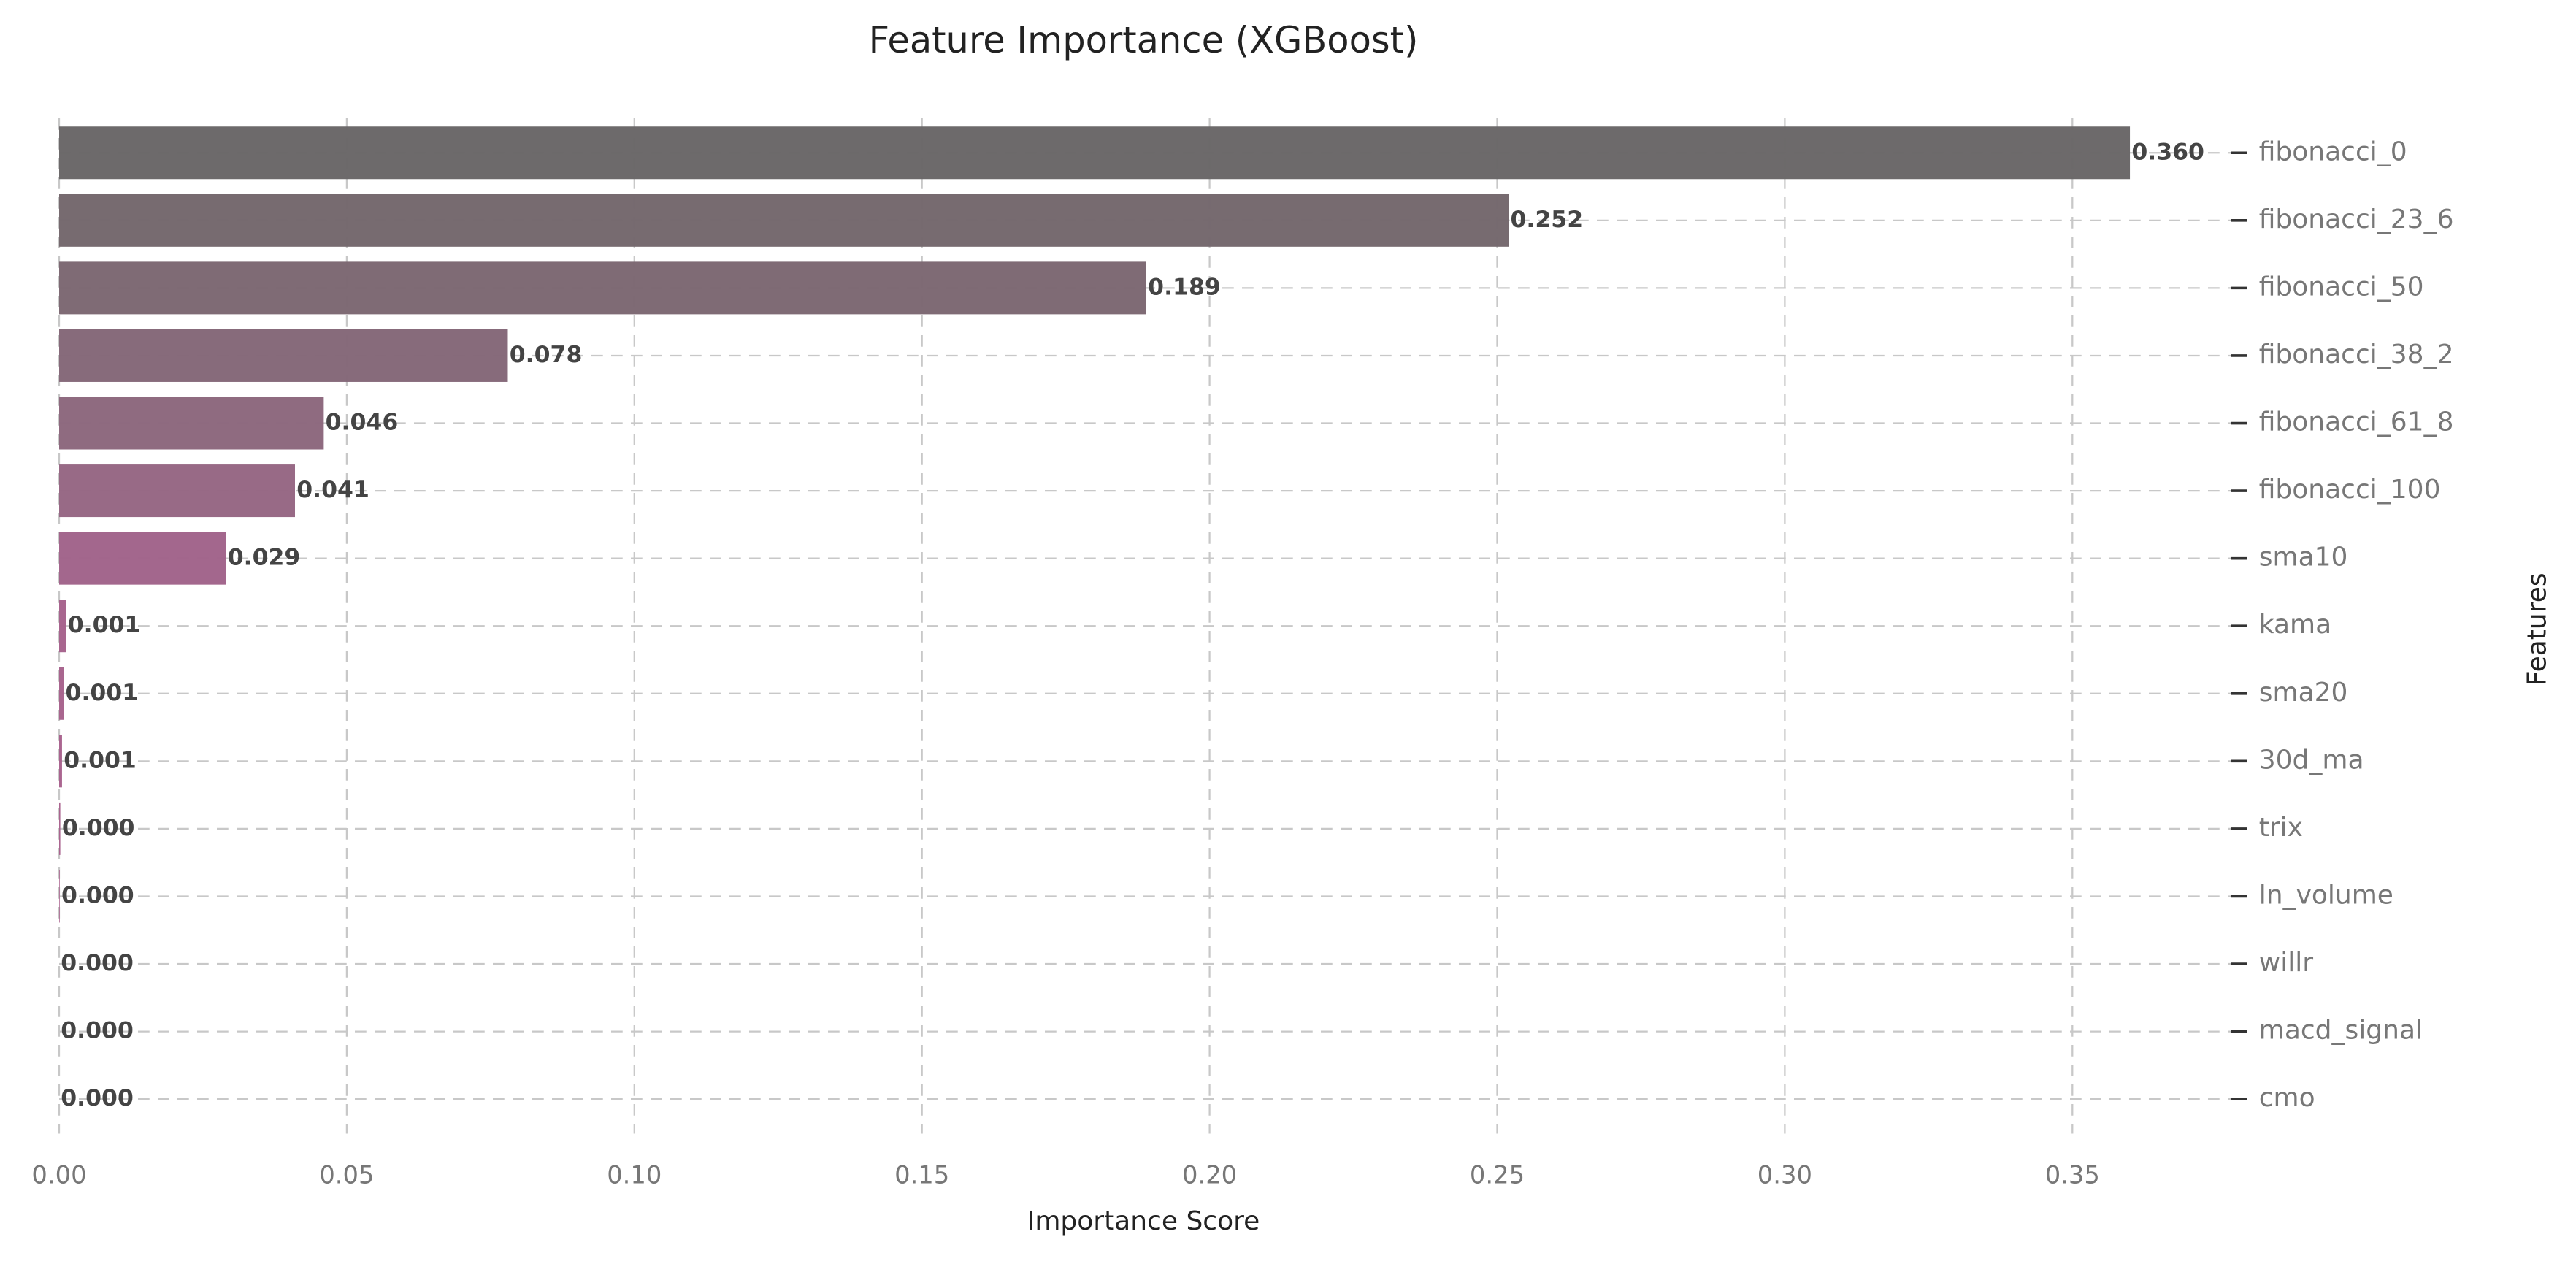  Describe the element at coordinates (2295, 625) in the screenshot. I see `y-tick-label: kama` at that location.